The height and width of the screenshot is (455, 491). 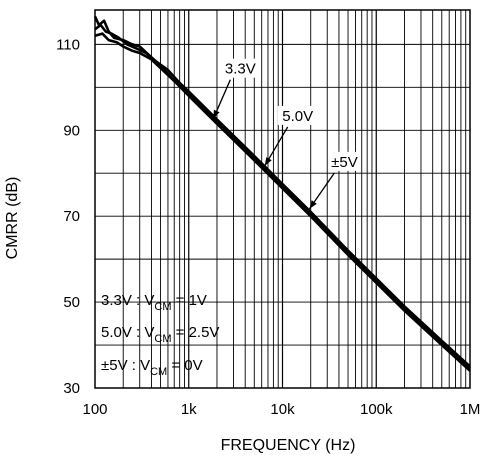 What do you see at coordinates (470, 409) in the screenshot?
I see `x-tick-label: 1M` at bounding box center [470, 409].